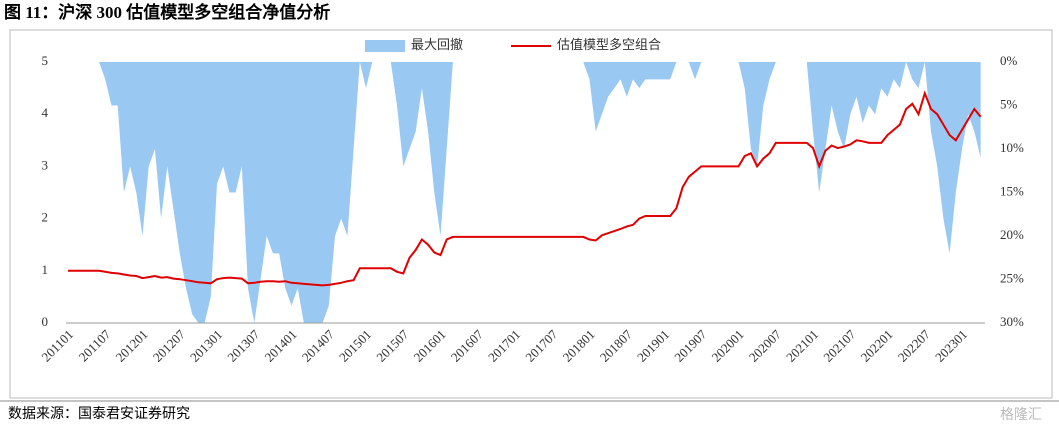 The image size is (1059, 435). What do you see at coordinates (318, 345) in the screenshot?
I see `x-tick-label: 201407` at bounding box center [318, 345].